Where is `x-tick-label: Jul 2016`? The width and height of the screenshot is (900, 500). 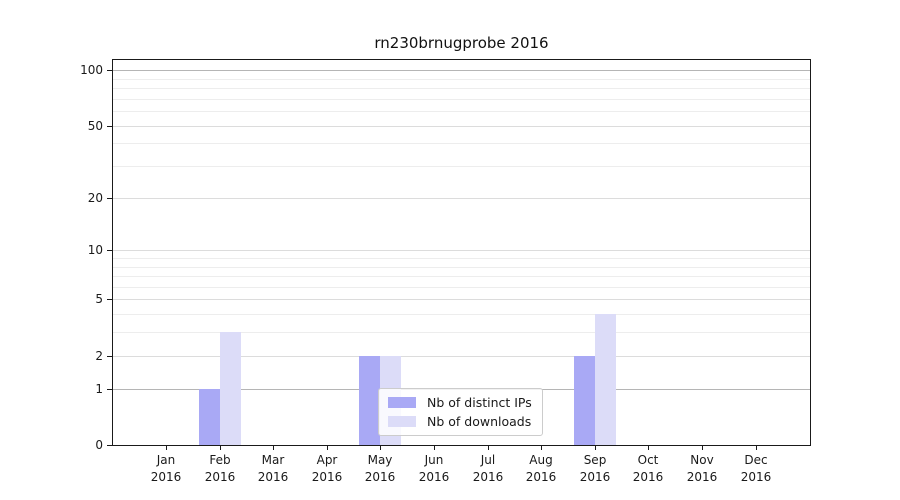
x-tick-label: Jul 2016 is located at coordinates (488, 469).